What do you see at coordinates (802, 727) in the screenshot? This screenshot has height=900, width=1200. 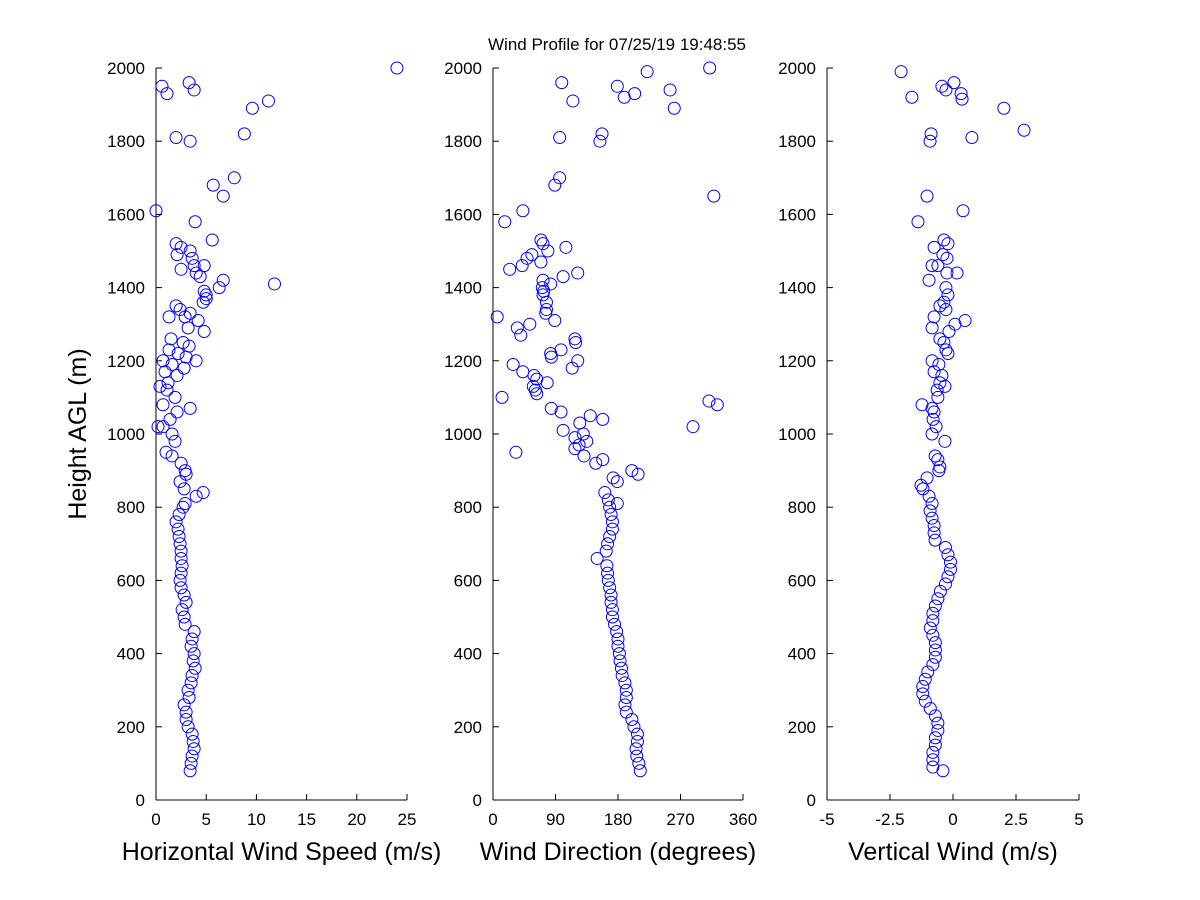 I see `y-tick-label: 200` at bounding box center [802, 727].